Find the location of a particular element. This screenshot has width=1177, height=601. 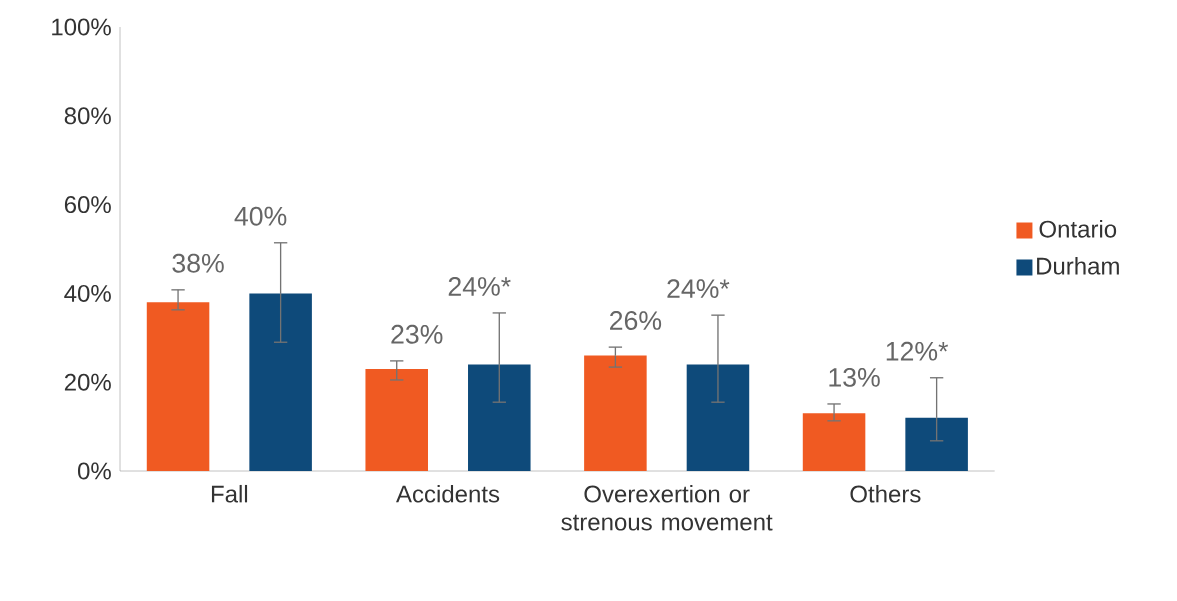

y-tick-label: 0% is located at coordinates (94, 471).